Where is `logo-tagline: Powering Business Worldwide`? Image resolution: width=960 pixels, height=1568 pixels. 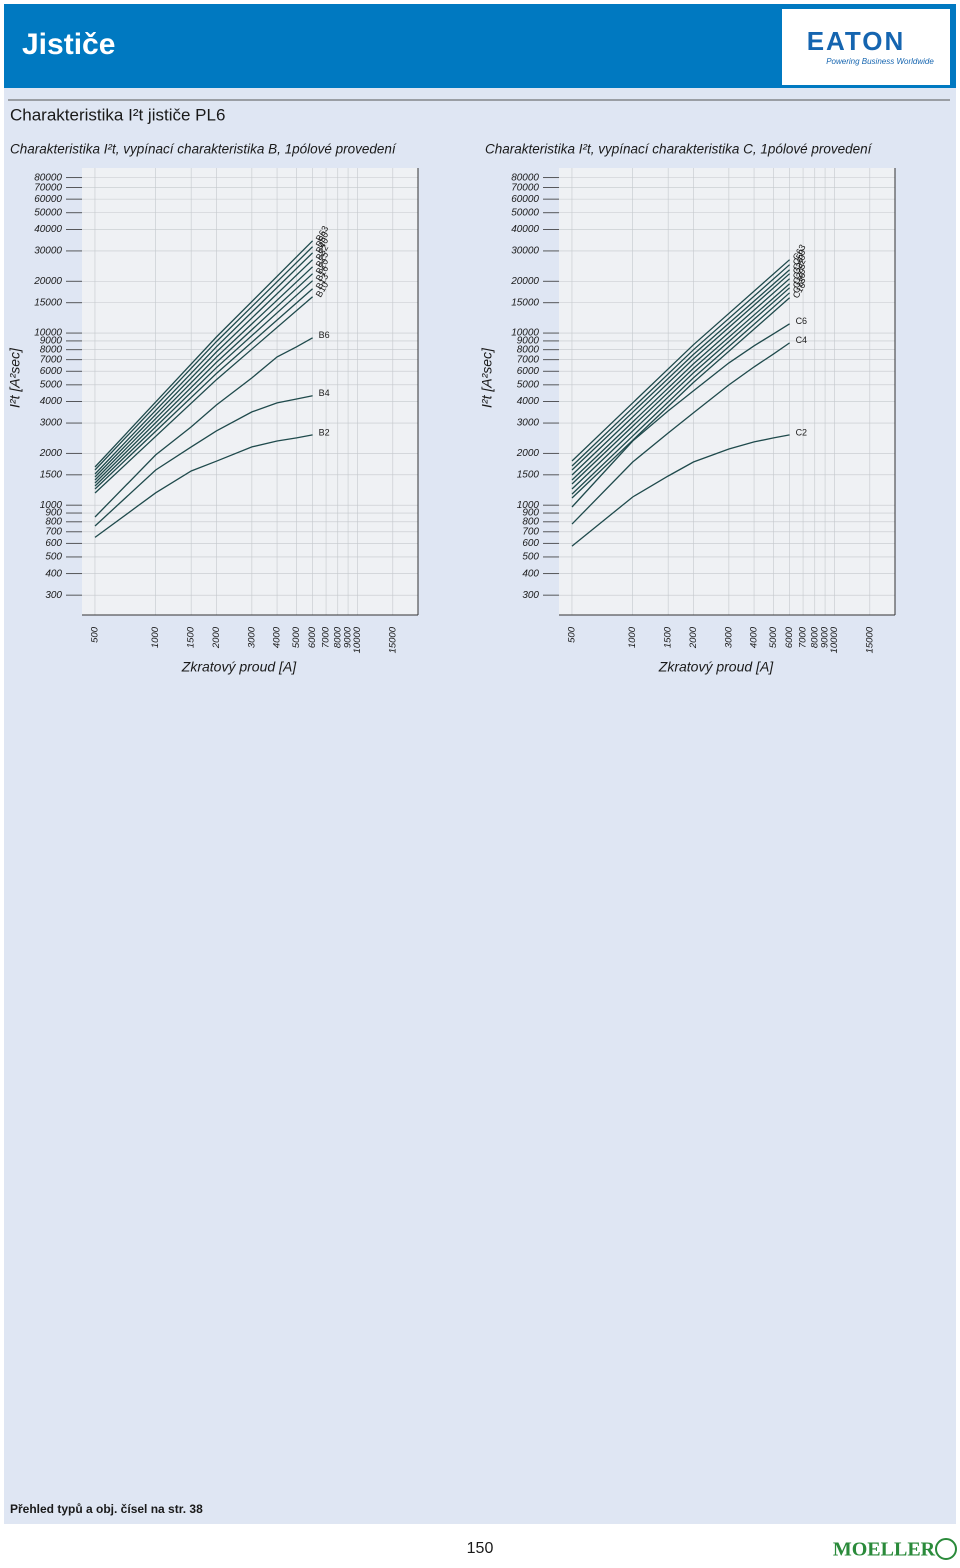 logo-tagline: Powering Business Worldwide is located at coordinates (880, 61).